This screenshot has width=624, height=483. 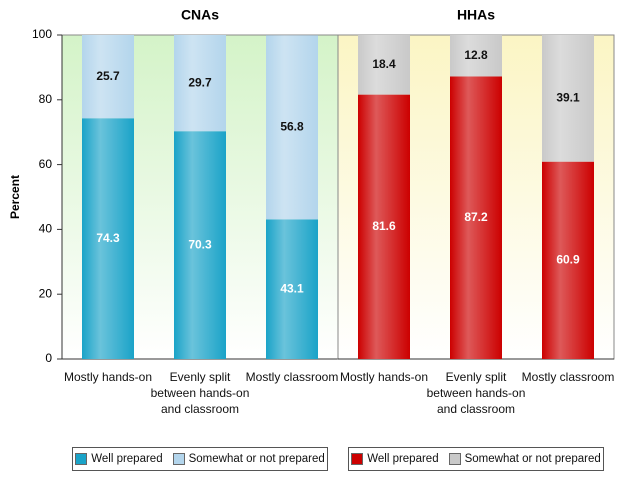 I want to click on value-label: 56.8, so click(x=292, y=127).